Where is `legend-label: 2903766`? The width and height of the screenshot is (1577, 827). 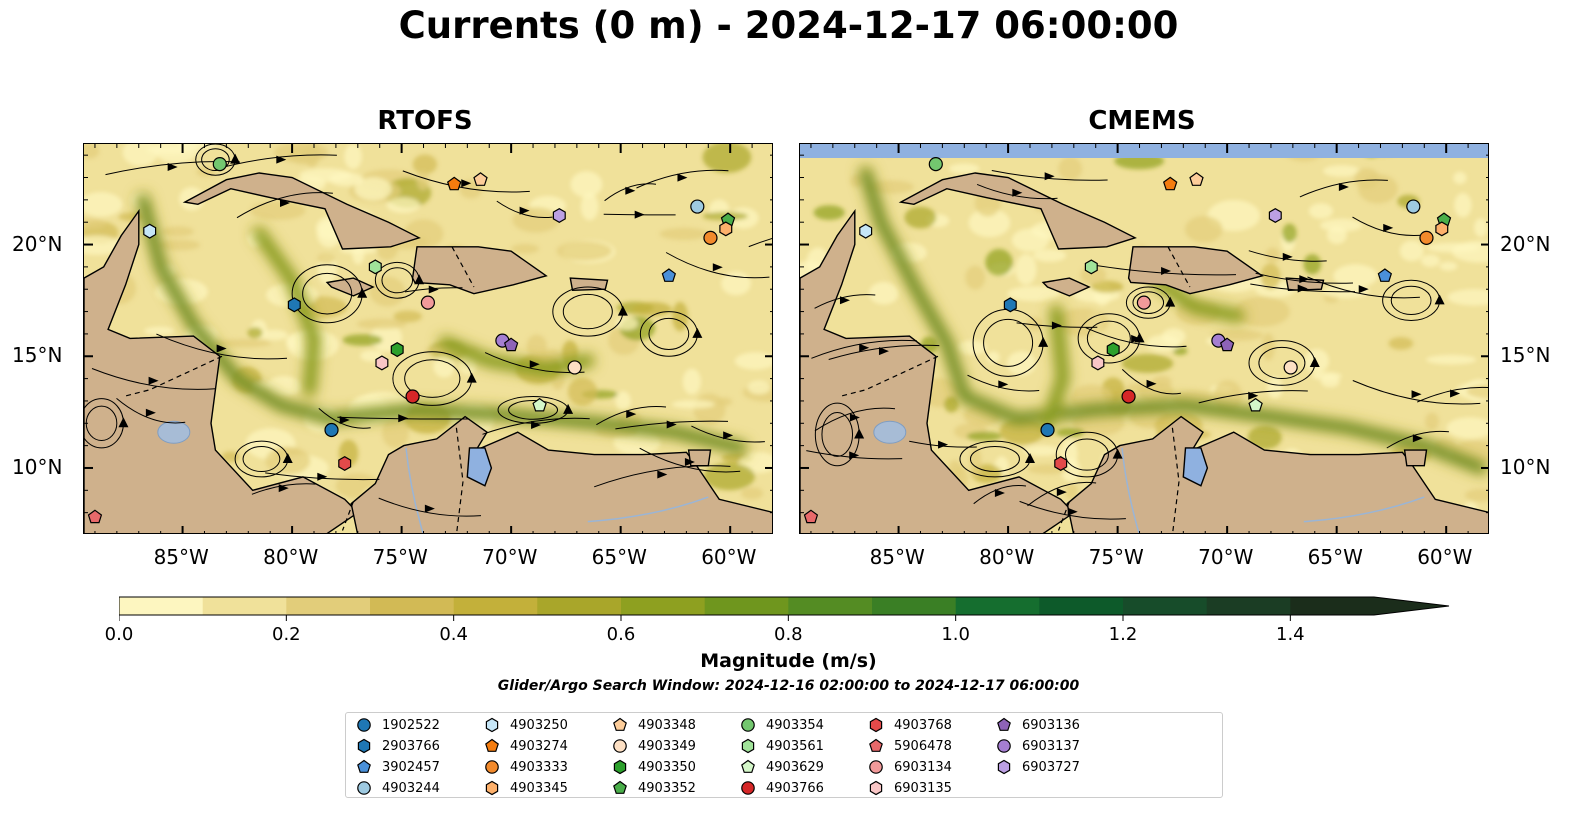 legend-label: 2903766 is located at coordinates (411, 746).